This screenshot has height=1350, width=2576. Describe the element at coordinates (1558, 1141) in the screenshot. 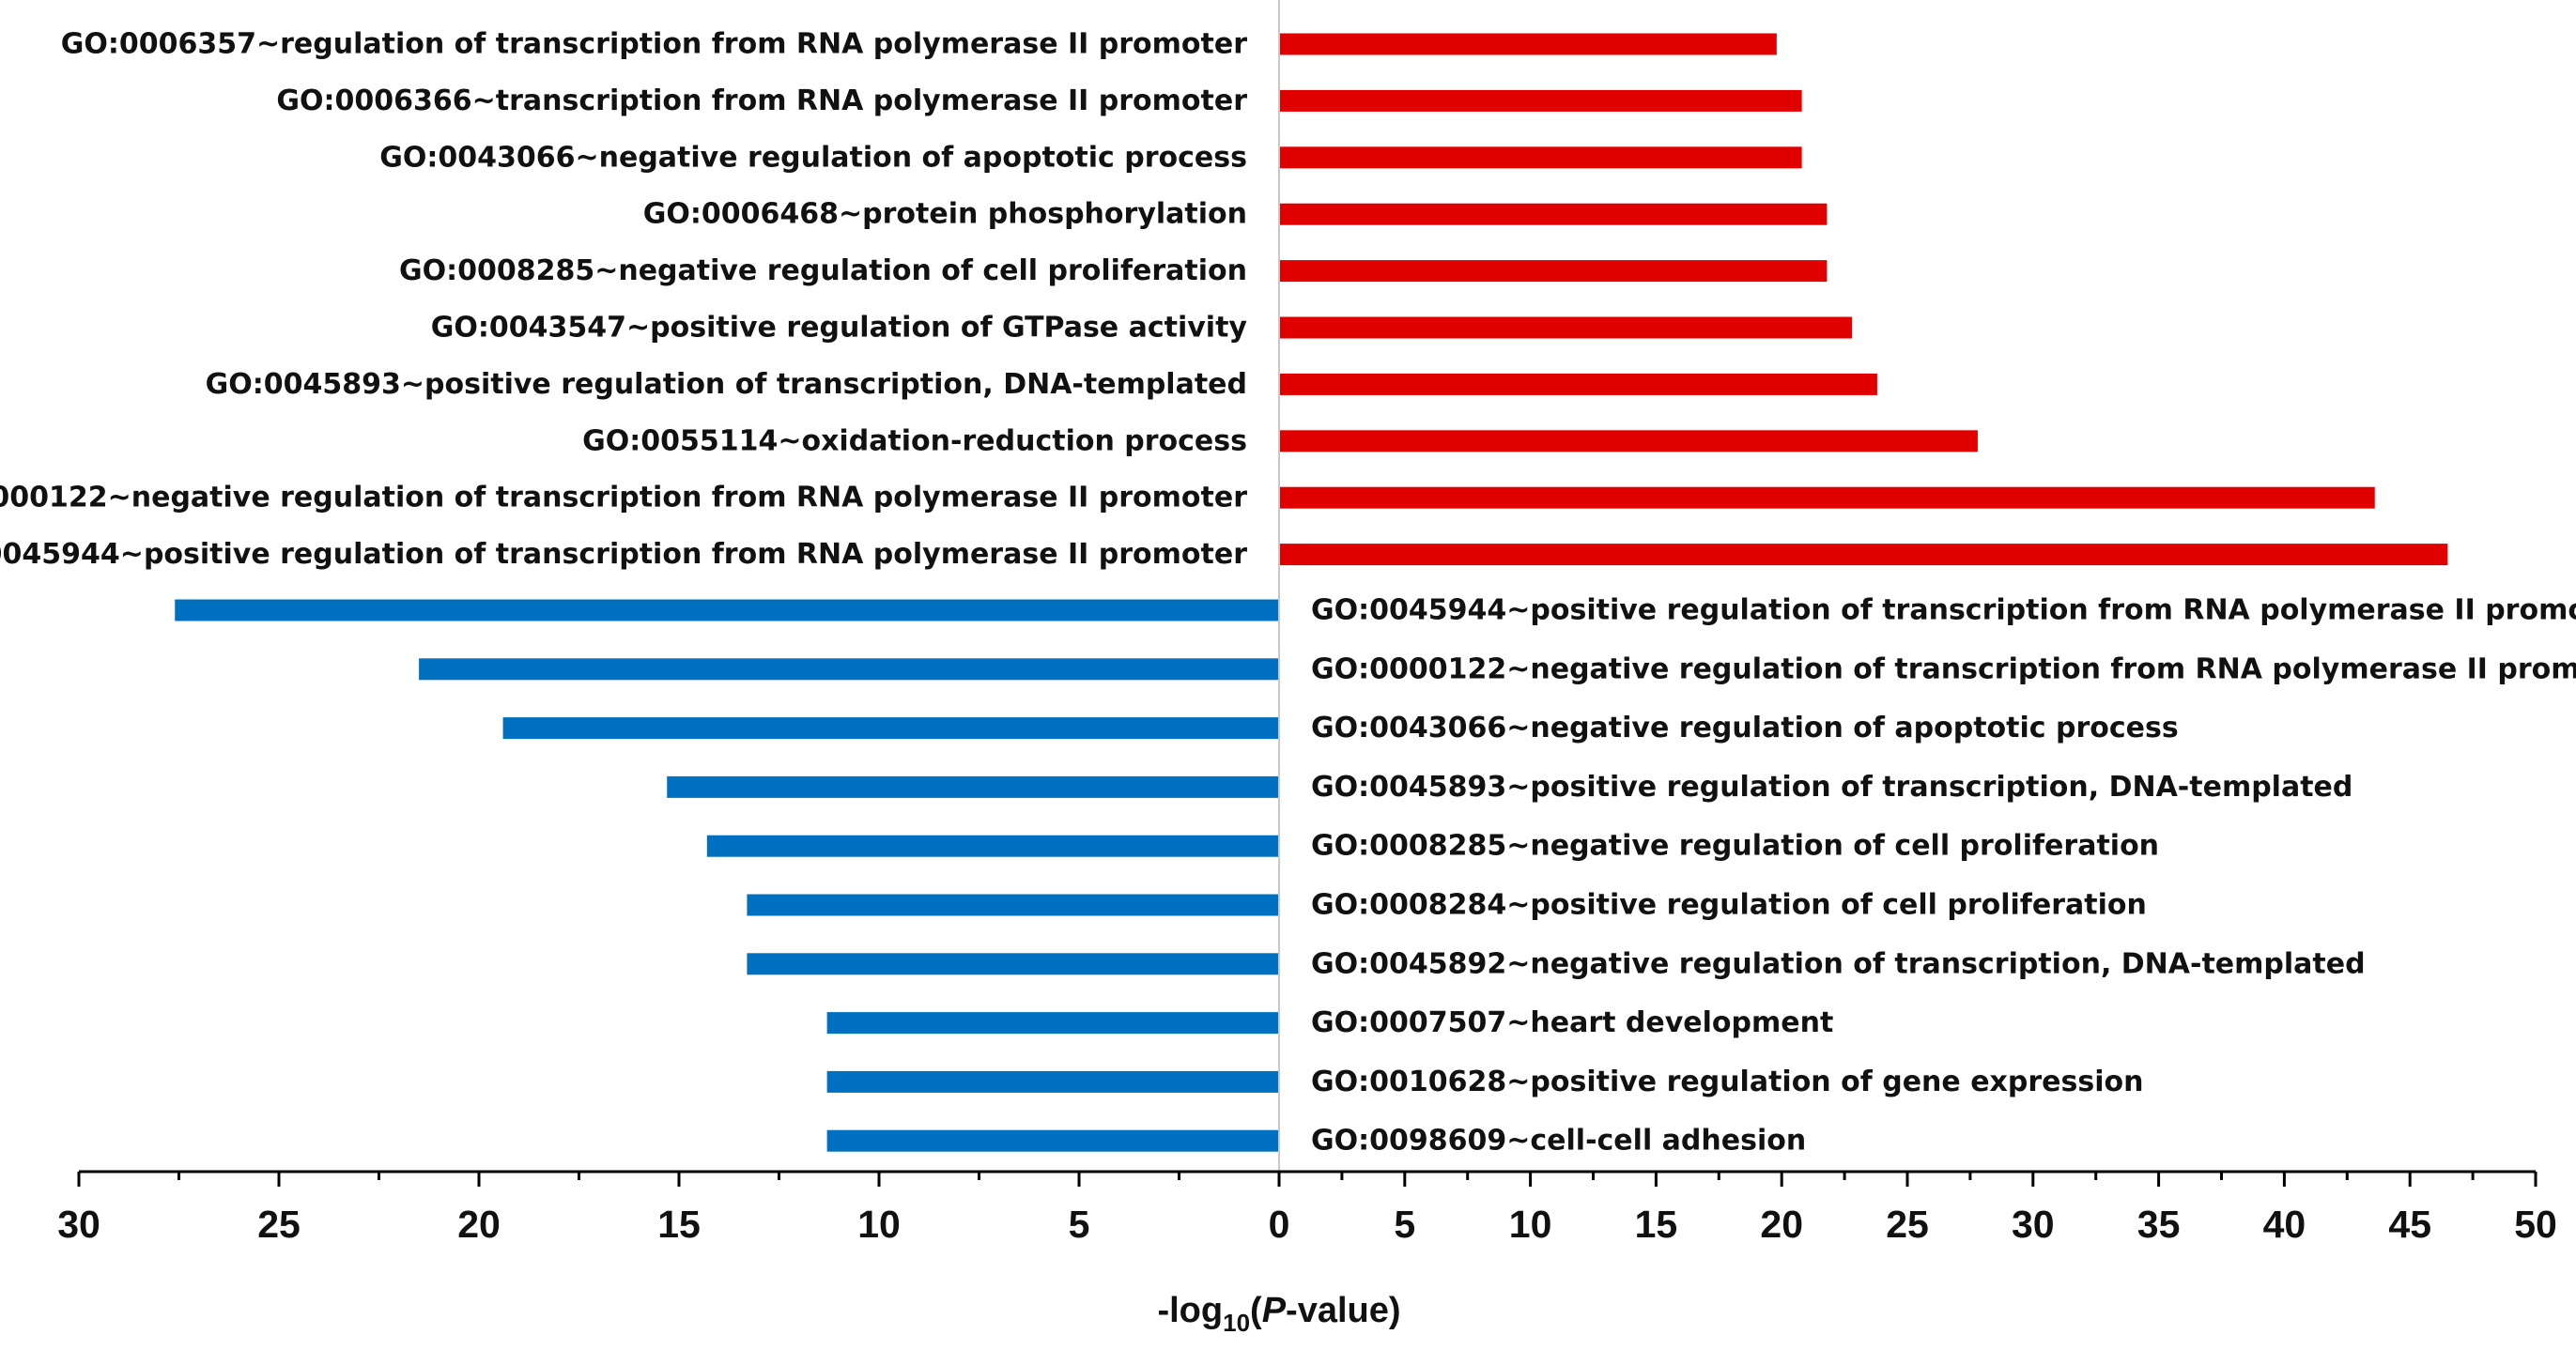

I see `label-down-10: GO:0098609~cell-cell adhesion` at that location.